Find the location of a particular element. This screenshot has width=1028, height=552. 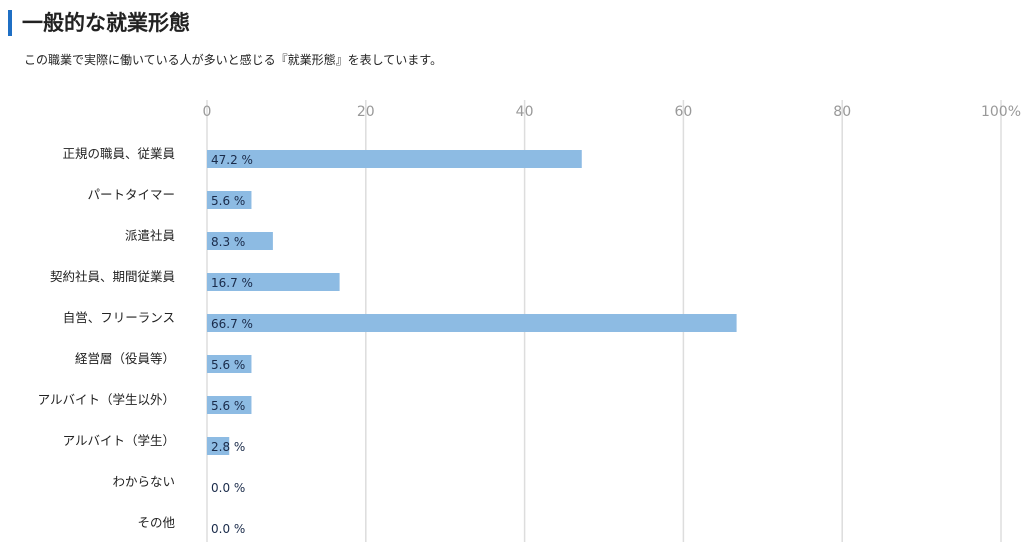

value-label: 8.3 % is located at coordinates (228, 242).